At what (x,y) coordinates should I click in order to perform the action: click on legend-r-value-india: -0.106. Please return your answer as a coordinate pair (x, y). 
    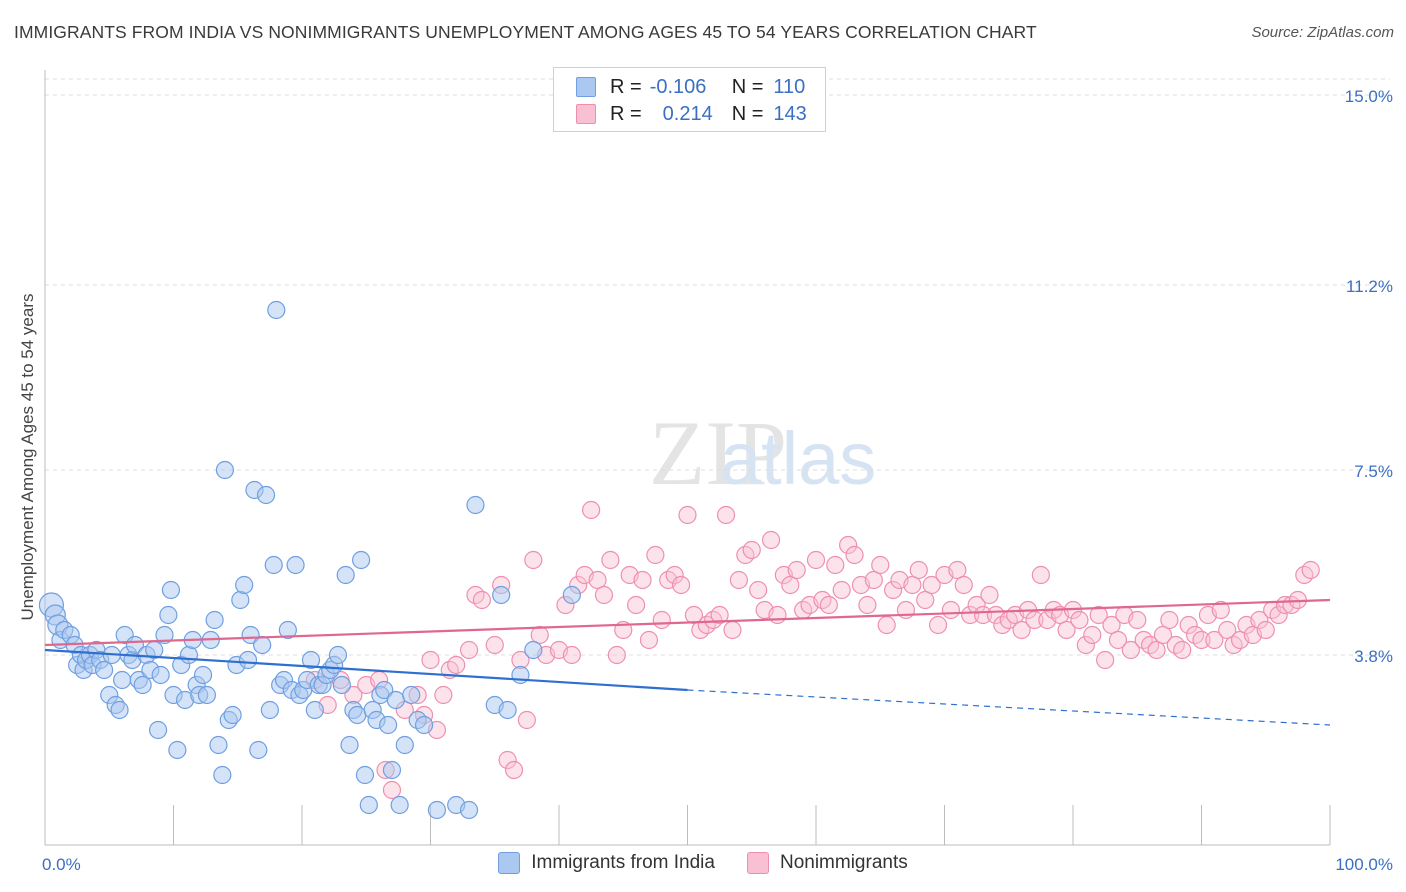
    Looking at the image, I should click on (678, 86).